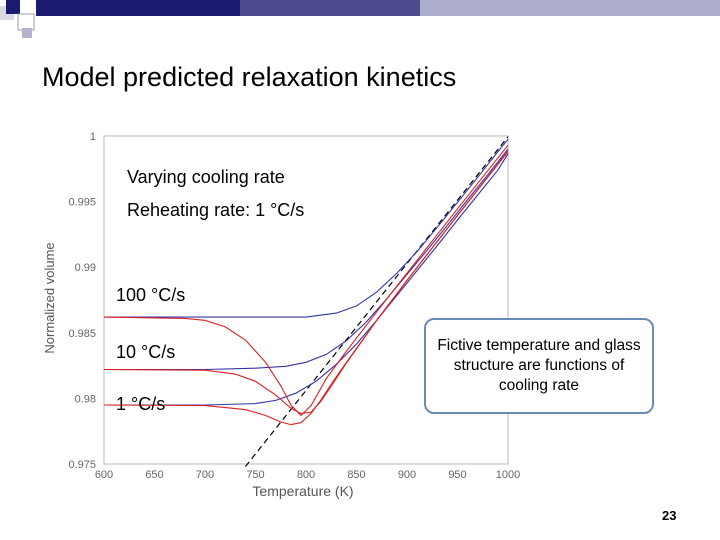  Describe the element at coordinates (255, 475) in the screenshot. I see `x-tick-label: 750` at that location.